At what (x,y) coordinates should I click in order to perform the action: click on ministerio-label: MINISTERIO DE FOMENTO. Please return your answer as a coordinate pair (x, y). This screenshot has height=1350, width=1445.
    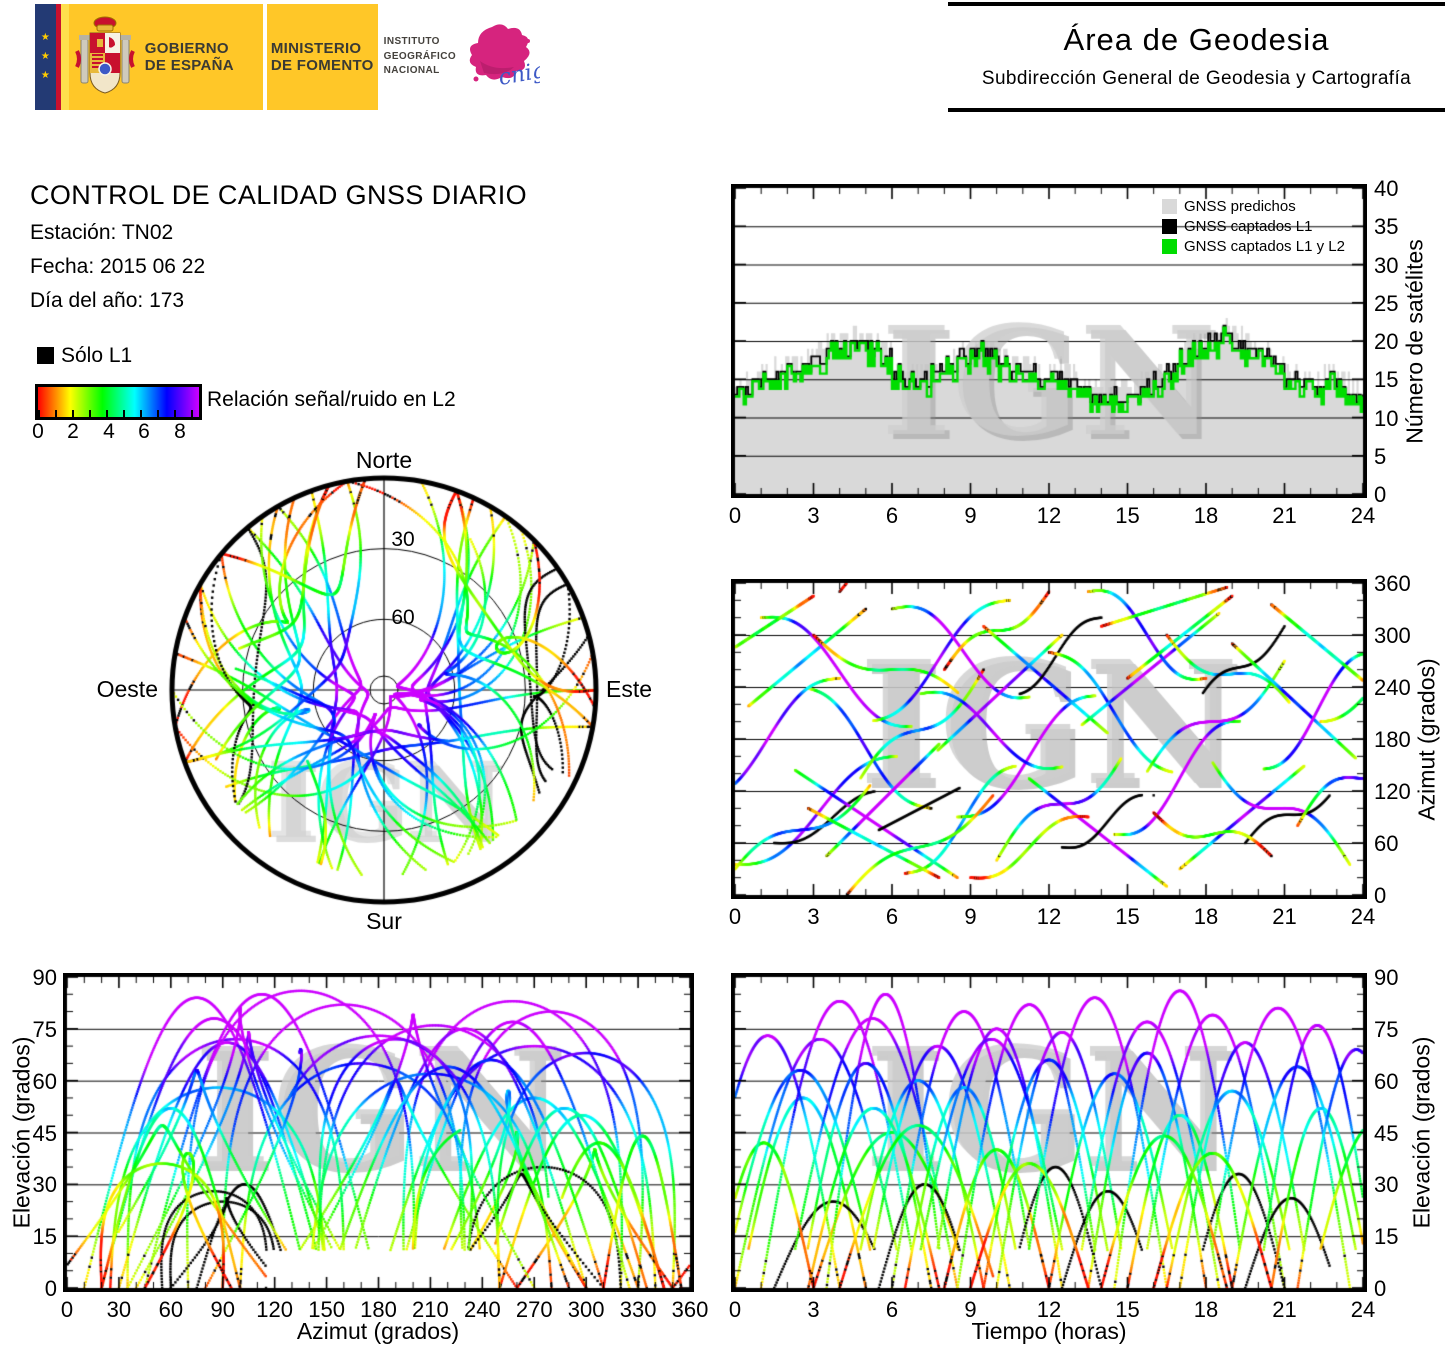
    Looking at the image, I should click on (322, 56).